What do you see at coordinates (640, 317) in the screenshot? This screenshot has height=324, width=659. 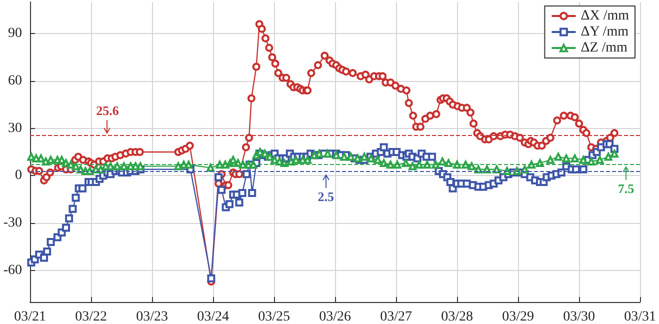 I see `x-tick-label: 03/31` at bounding box center [640, 317].